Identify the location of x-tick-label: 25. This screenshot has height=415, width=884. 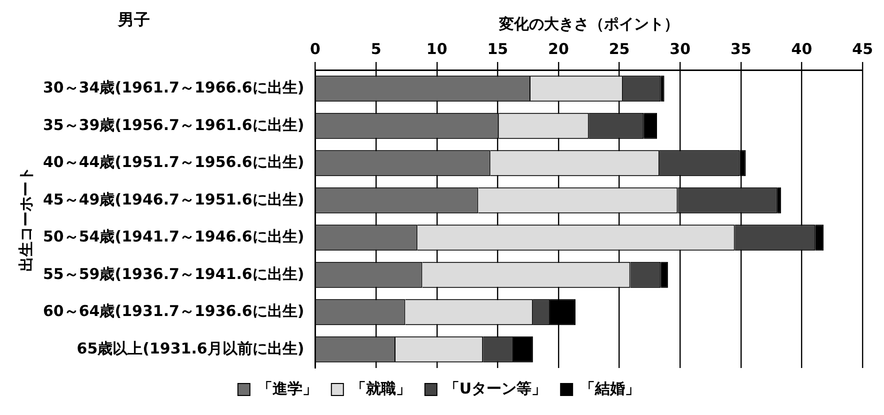
(619, 49).